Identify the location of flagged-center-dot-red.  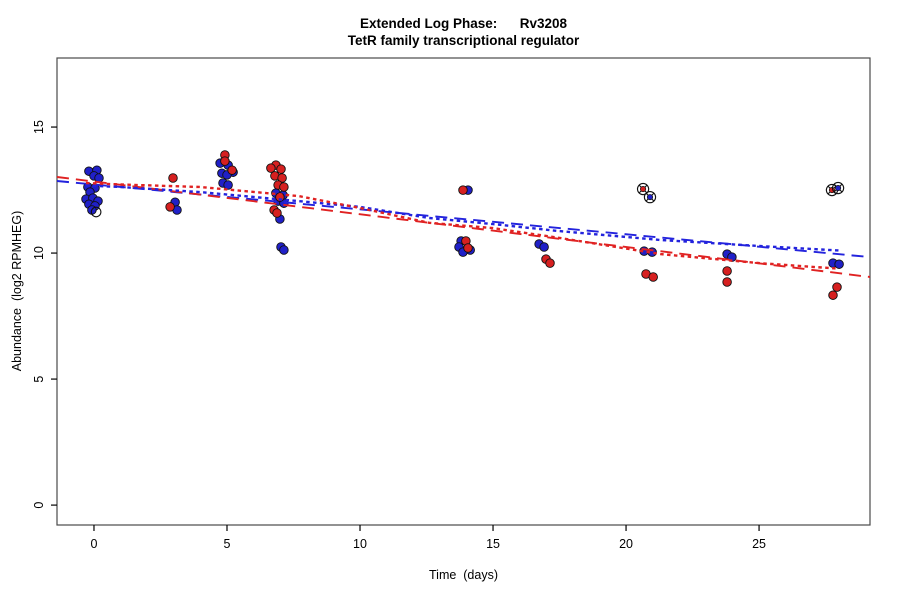
(643, 189).